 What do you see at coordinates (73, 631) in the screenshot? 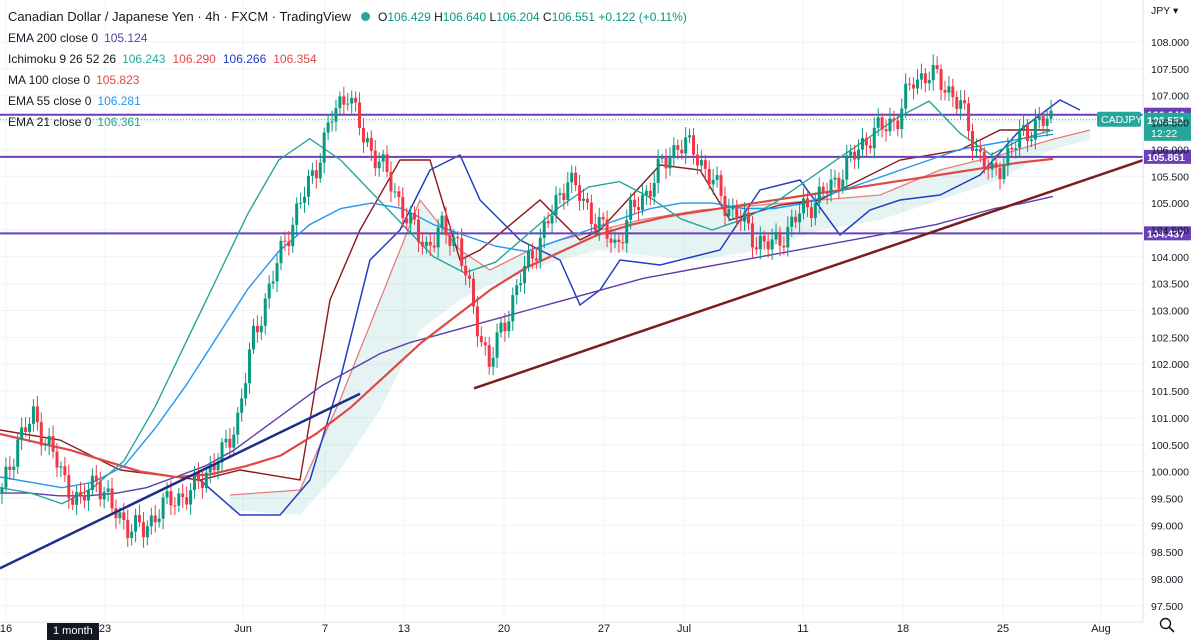
I see `range-badge: 1 month` at bounding box center [73, 631].